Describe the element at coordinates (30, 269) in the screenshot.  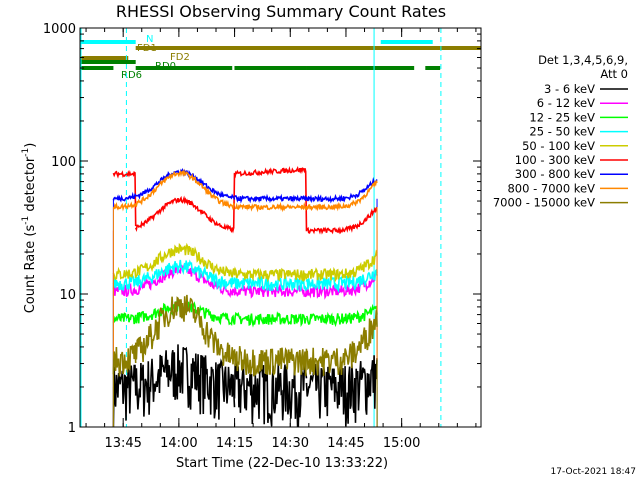
I see `y-label-part-1: Count Rate (s` at that location.